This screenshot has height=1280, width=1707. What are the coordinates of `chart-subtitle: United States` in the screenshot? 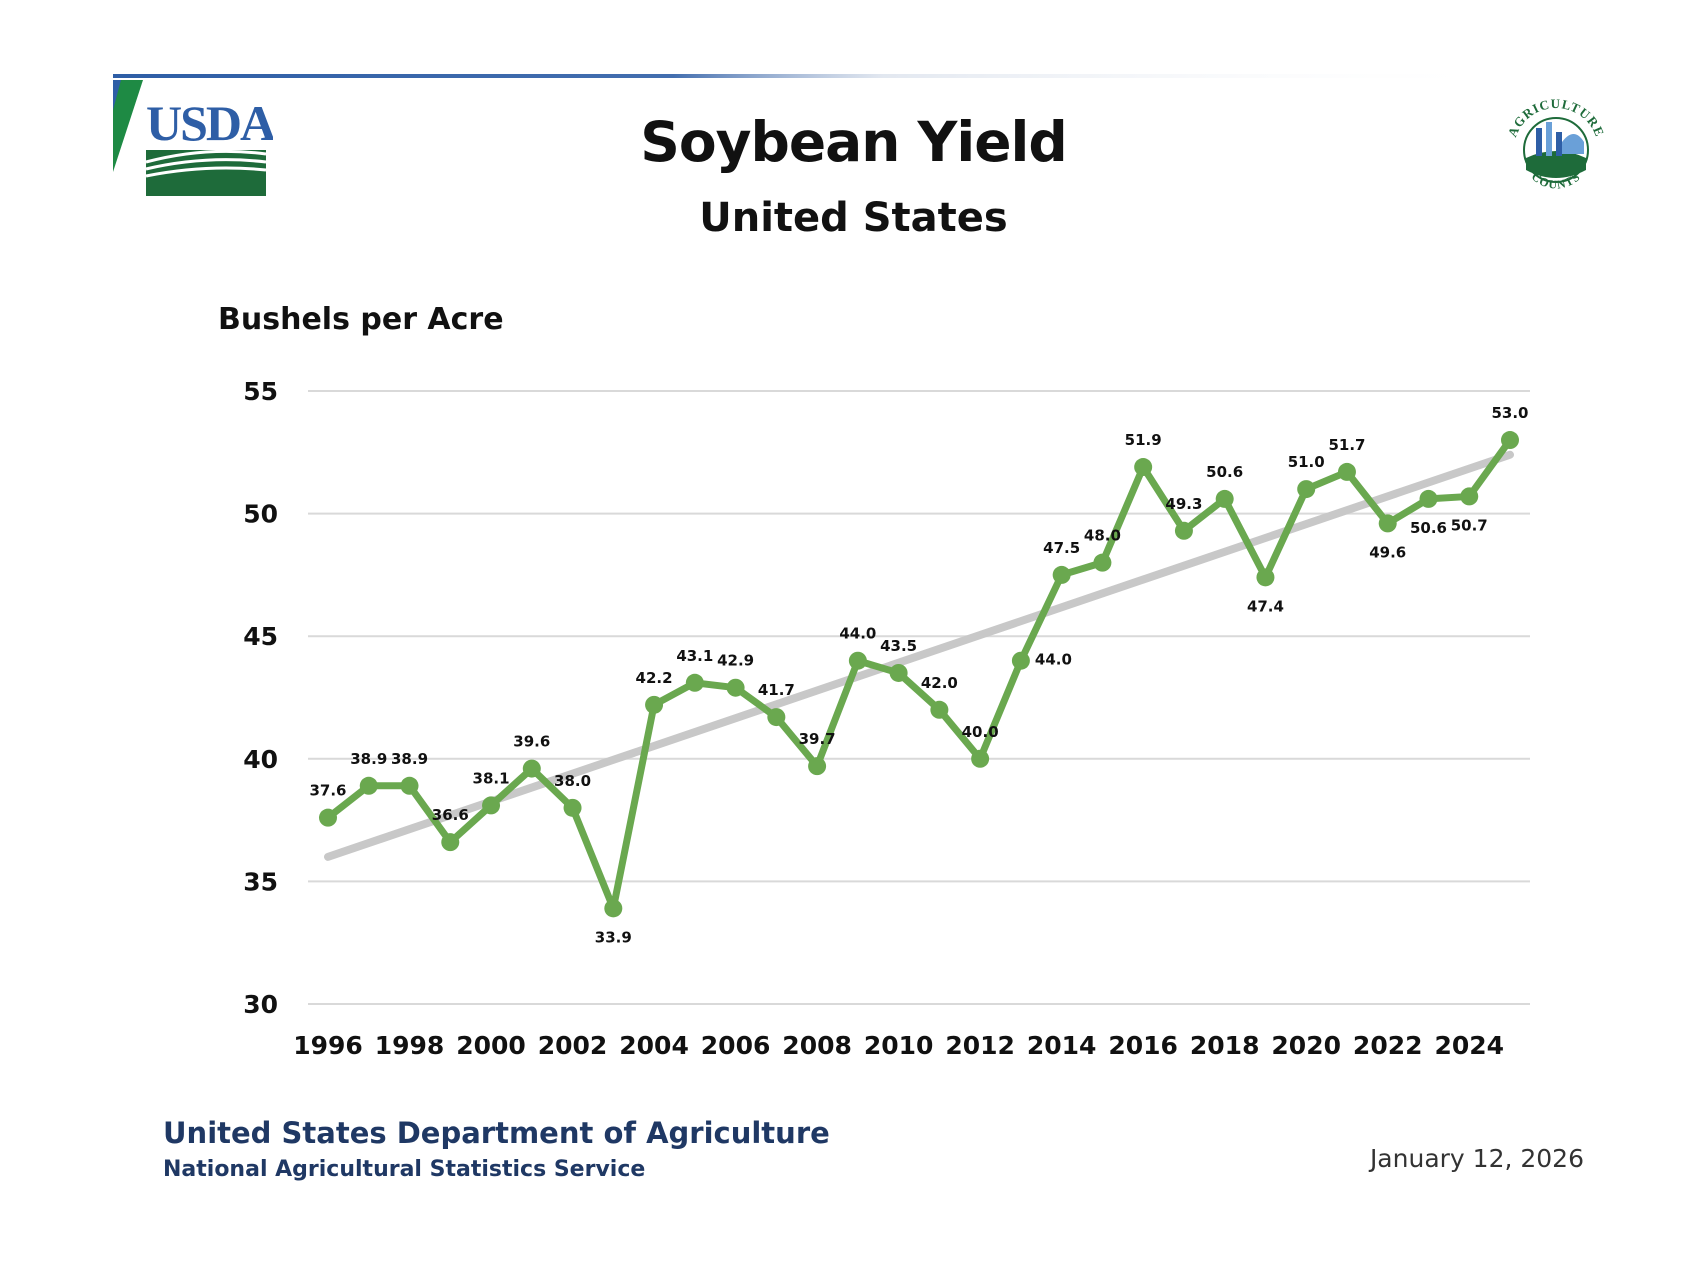 It's located at (853, 218).